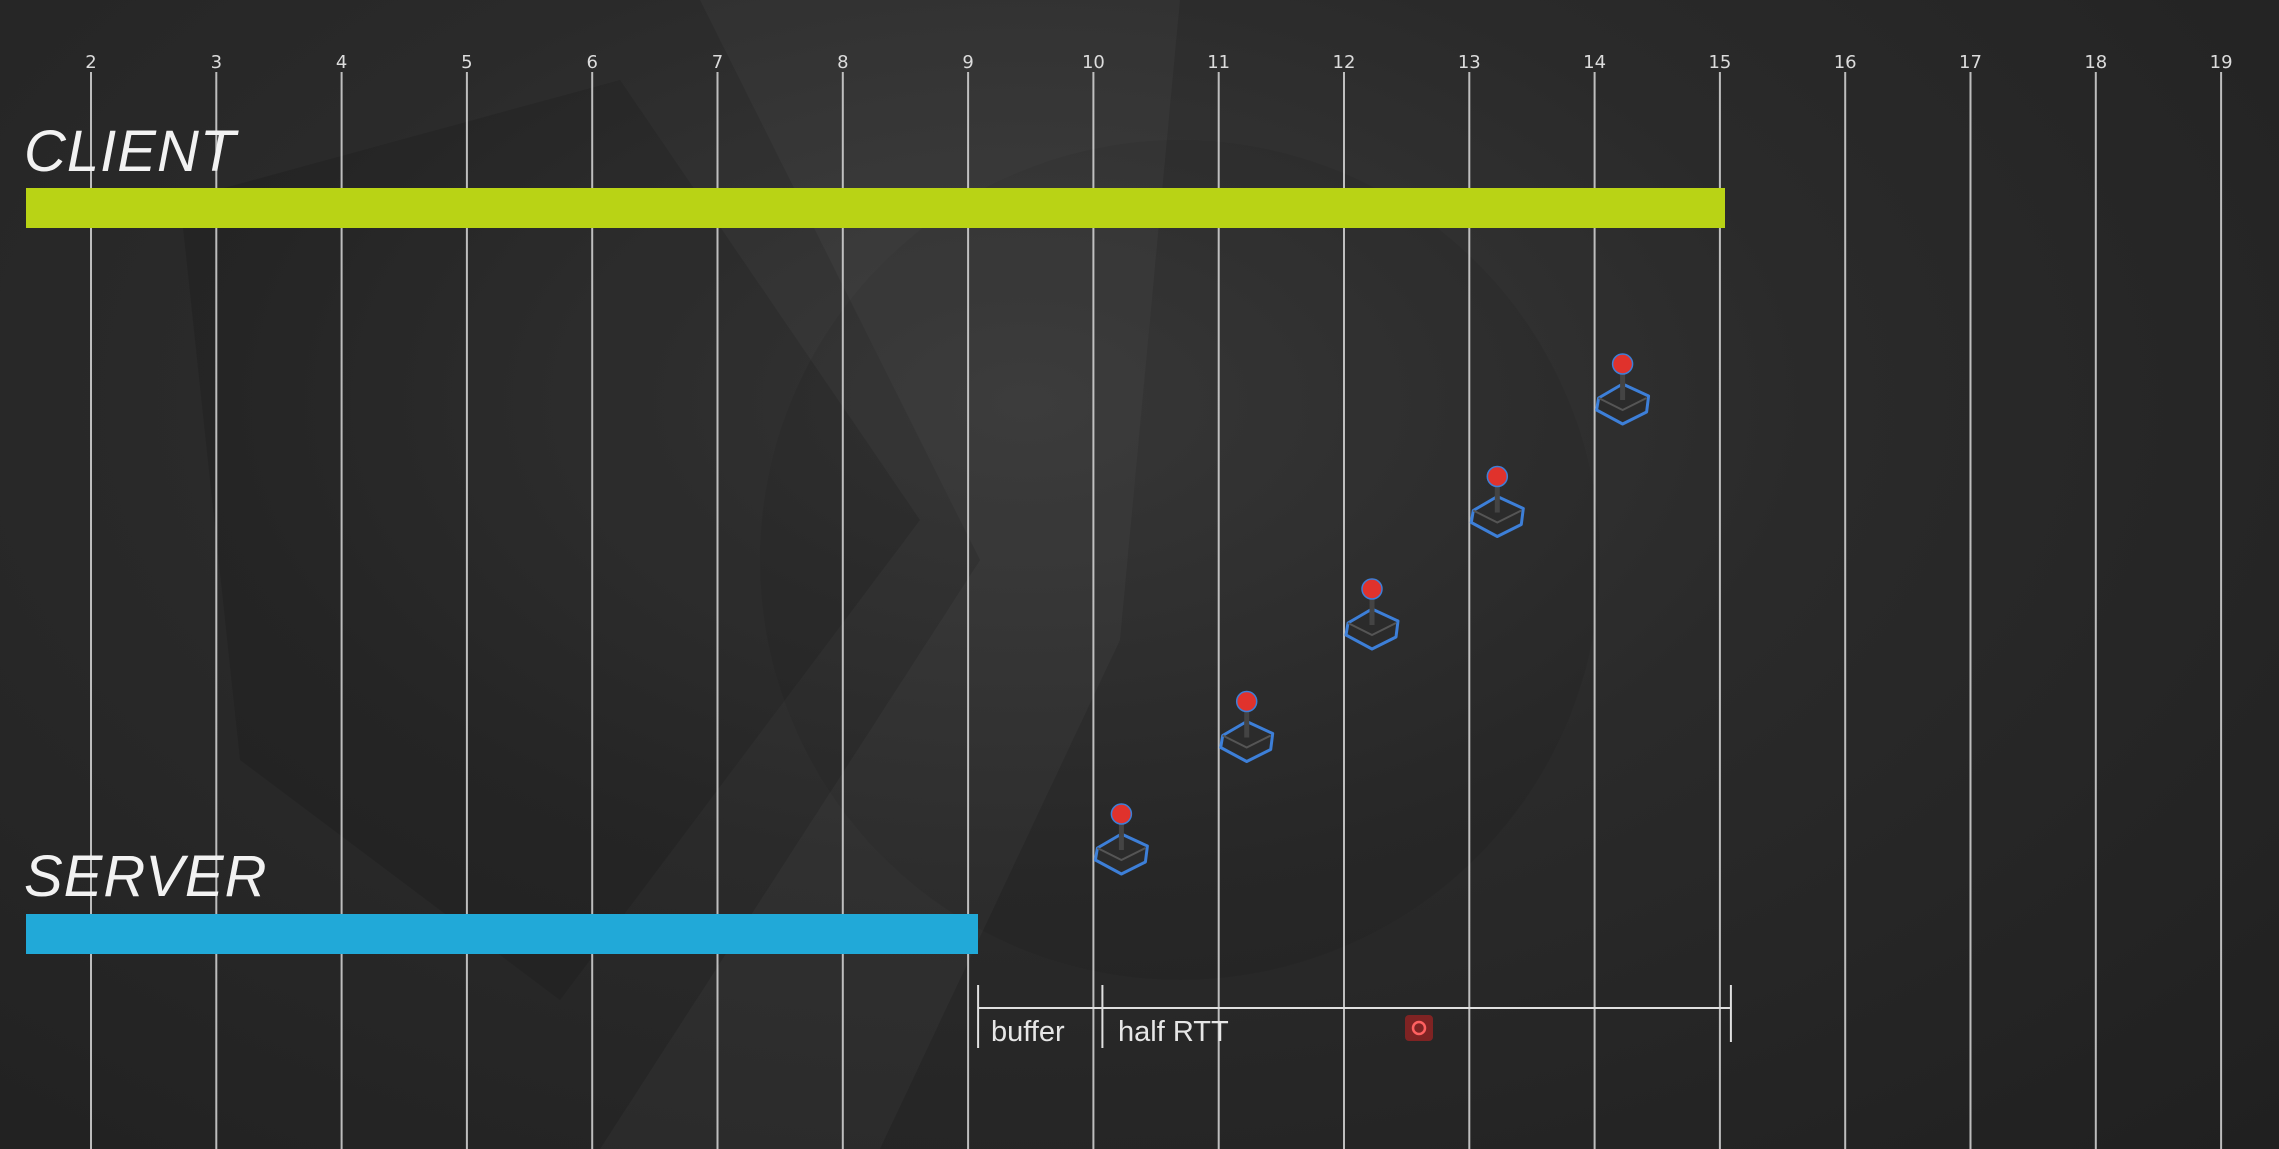  I want to click on span-brackets, so click(1354, 1016).